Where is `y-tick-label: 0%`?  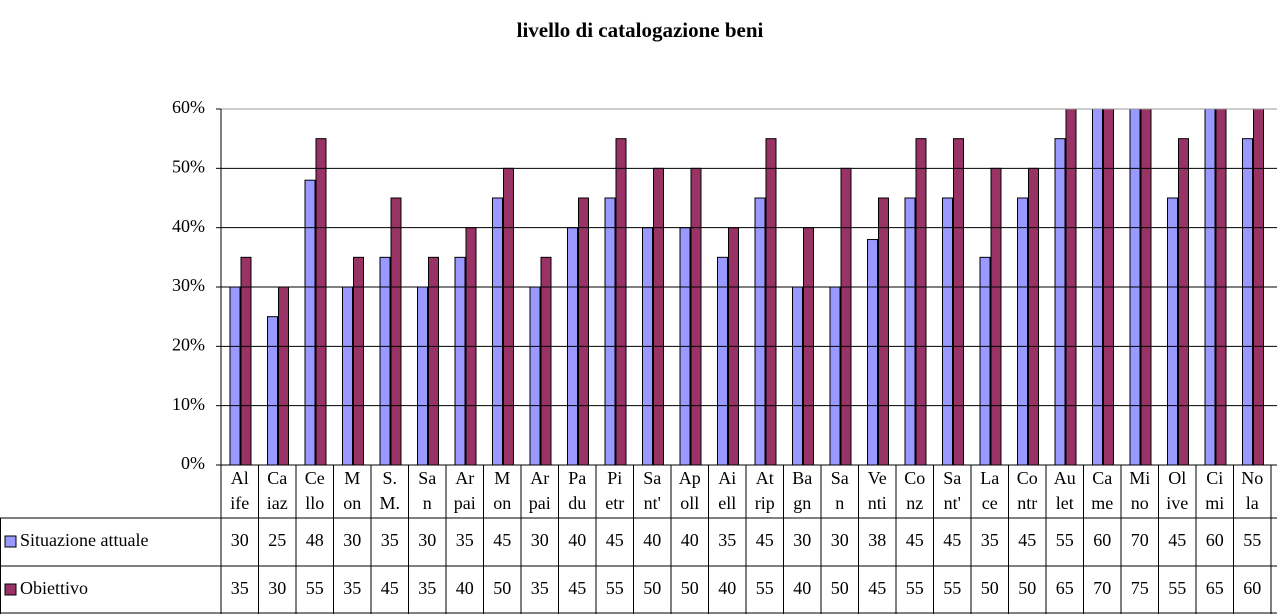 y-tick-label: 0% is located at coordinates (193, 463).